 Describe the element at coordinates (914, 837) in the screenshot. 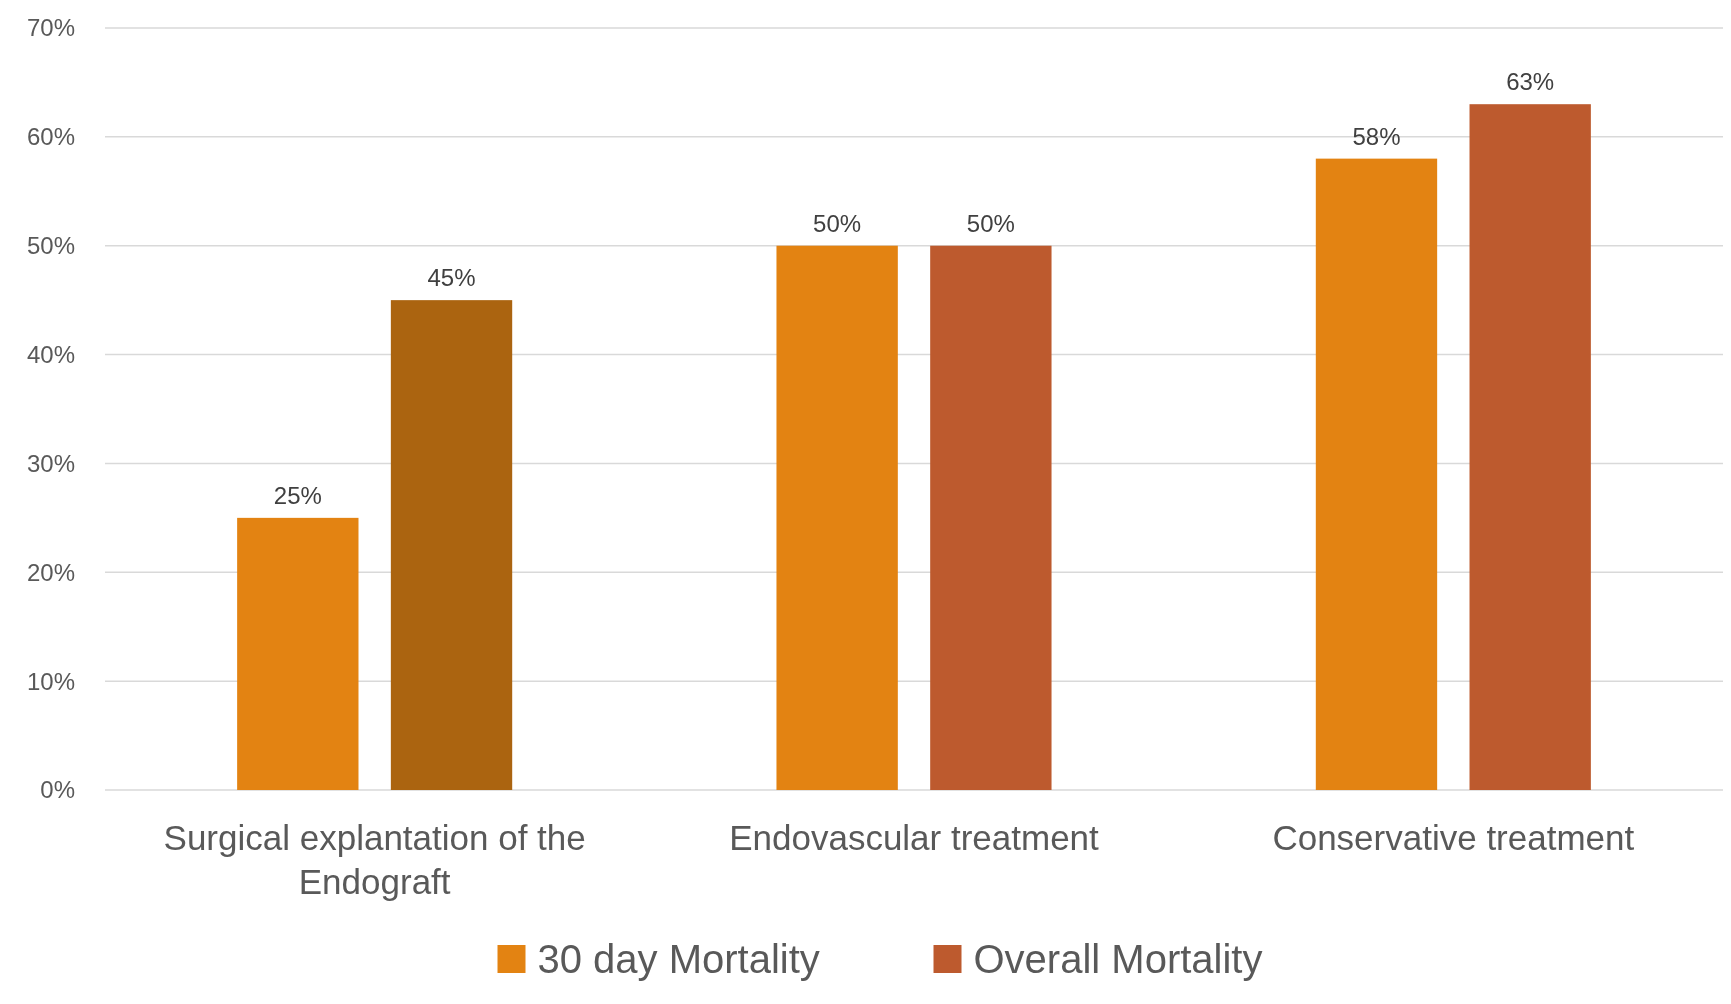

I see `x-tick-label: Endovascular treatment` at that location.